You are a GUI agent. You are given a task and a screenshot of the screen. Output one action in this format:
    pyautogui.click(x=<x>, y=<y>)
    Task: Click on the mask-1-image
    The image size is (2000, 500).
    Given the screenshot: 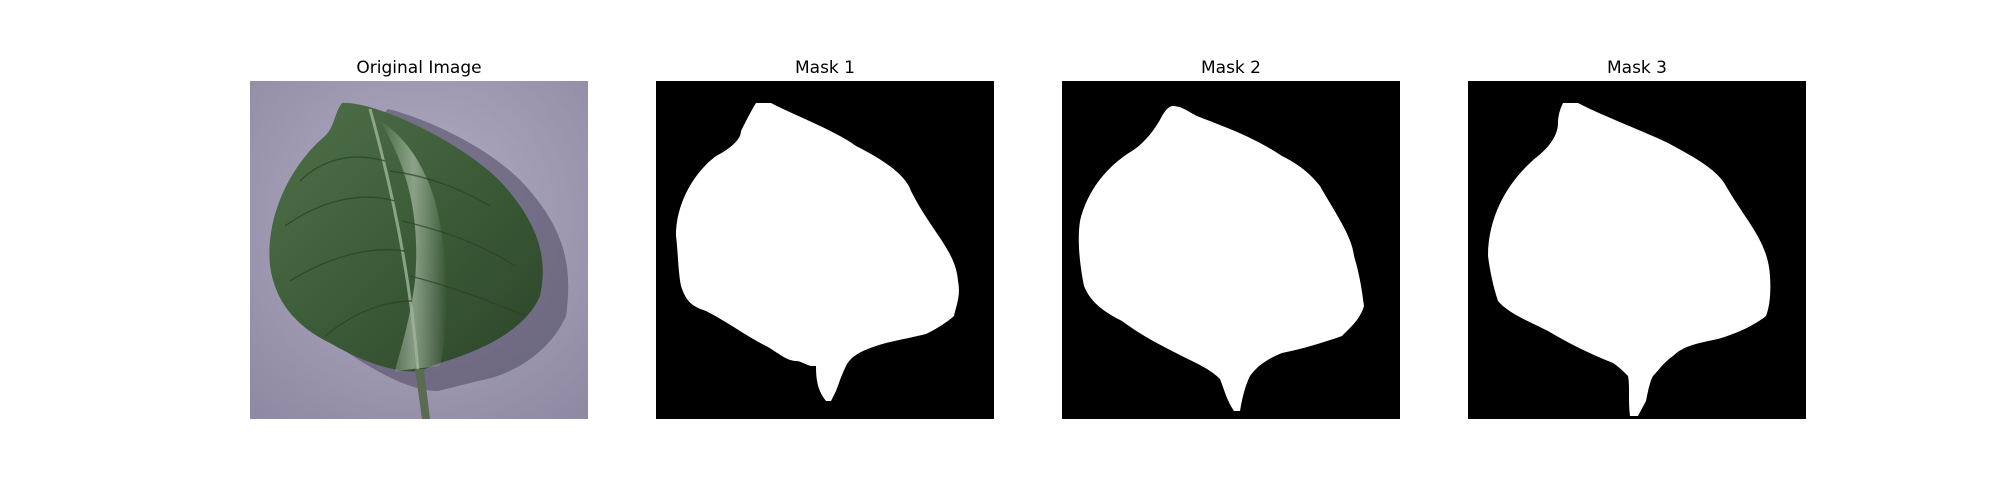 What is the action you would take?
    pyautogui.click(x=825, y=250)
    